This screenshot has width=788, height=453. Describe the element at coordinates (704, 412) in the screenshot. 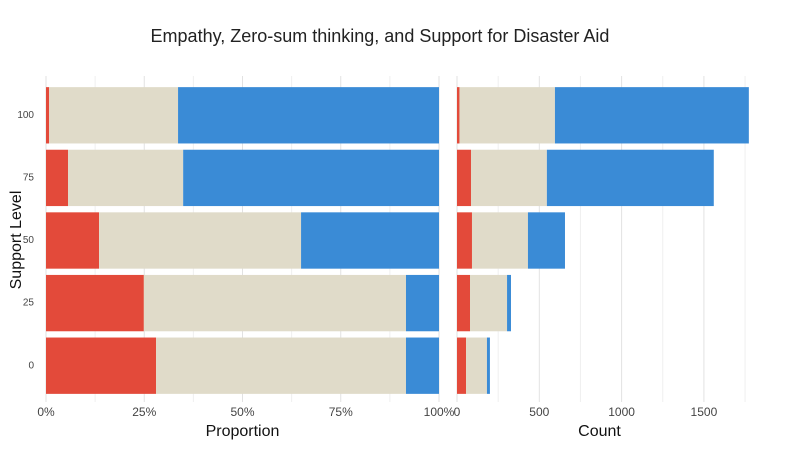

I see `x-tick-label: 1500` at that location.